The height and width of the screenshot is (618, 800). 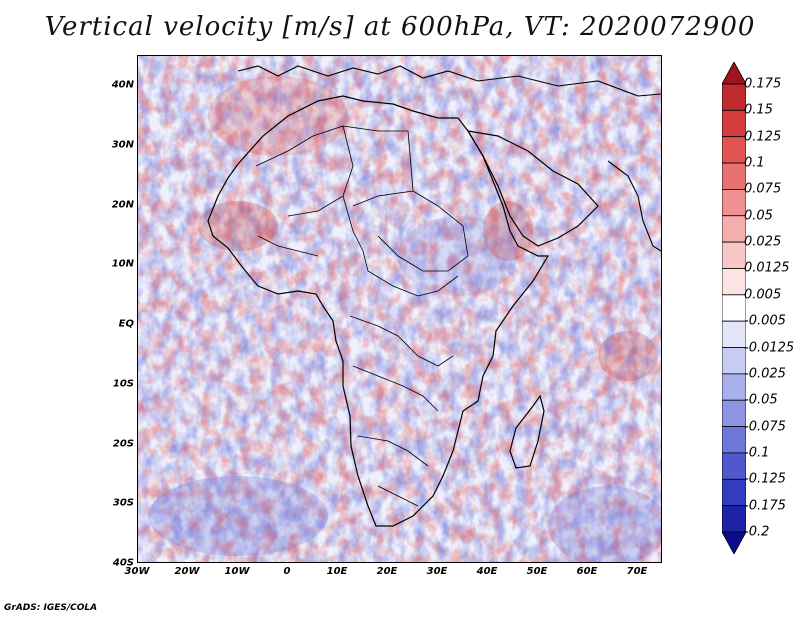 What do you see at coordinates (758, 110) in the screenshot?
I see `colorbar-label: 0.15` at bounding box center [758, 110].